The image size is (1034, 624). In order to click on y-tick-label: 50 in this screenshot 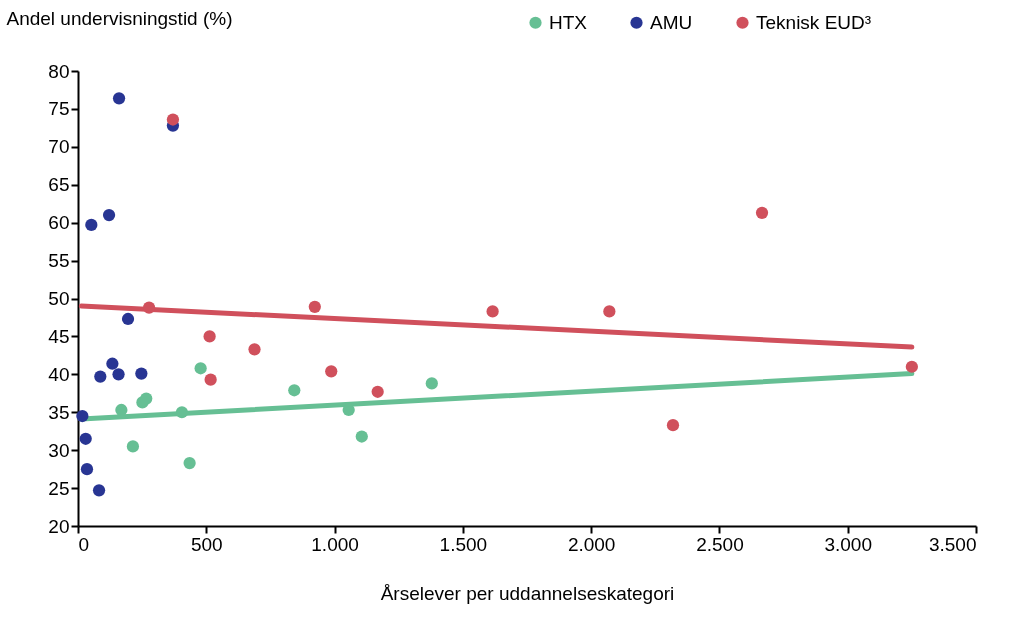, I will do `click(59, 298)`.